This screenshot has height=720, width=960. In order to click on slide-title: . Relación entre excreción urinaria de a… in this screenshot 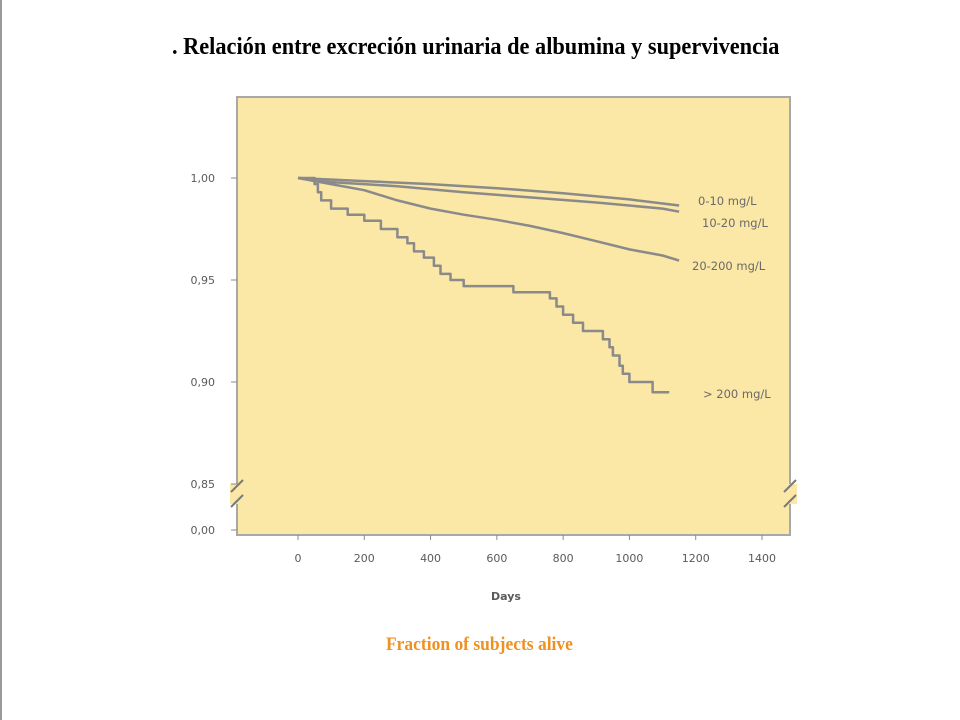, I will do `click(476, 47)`.